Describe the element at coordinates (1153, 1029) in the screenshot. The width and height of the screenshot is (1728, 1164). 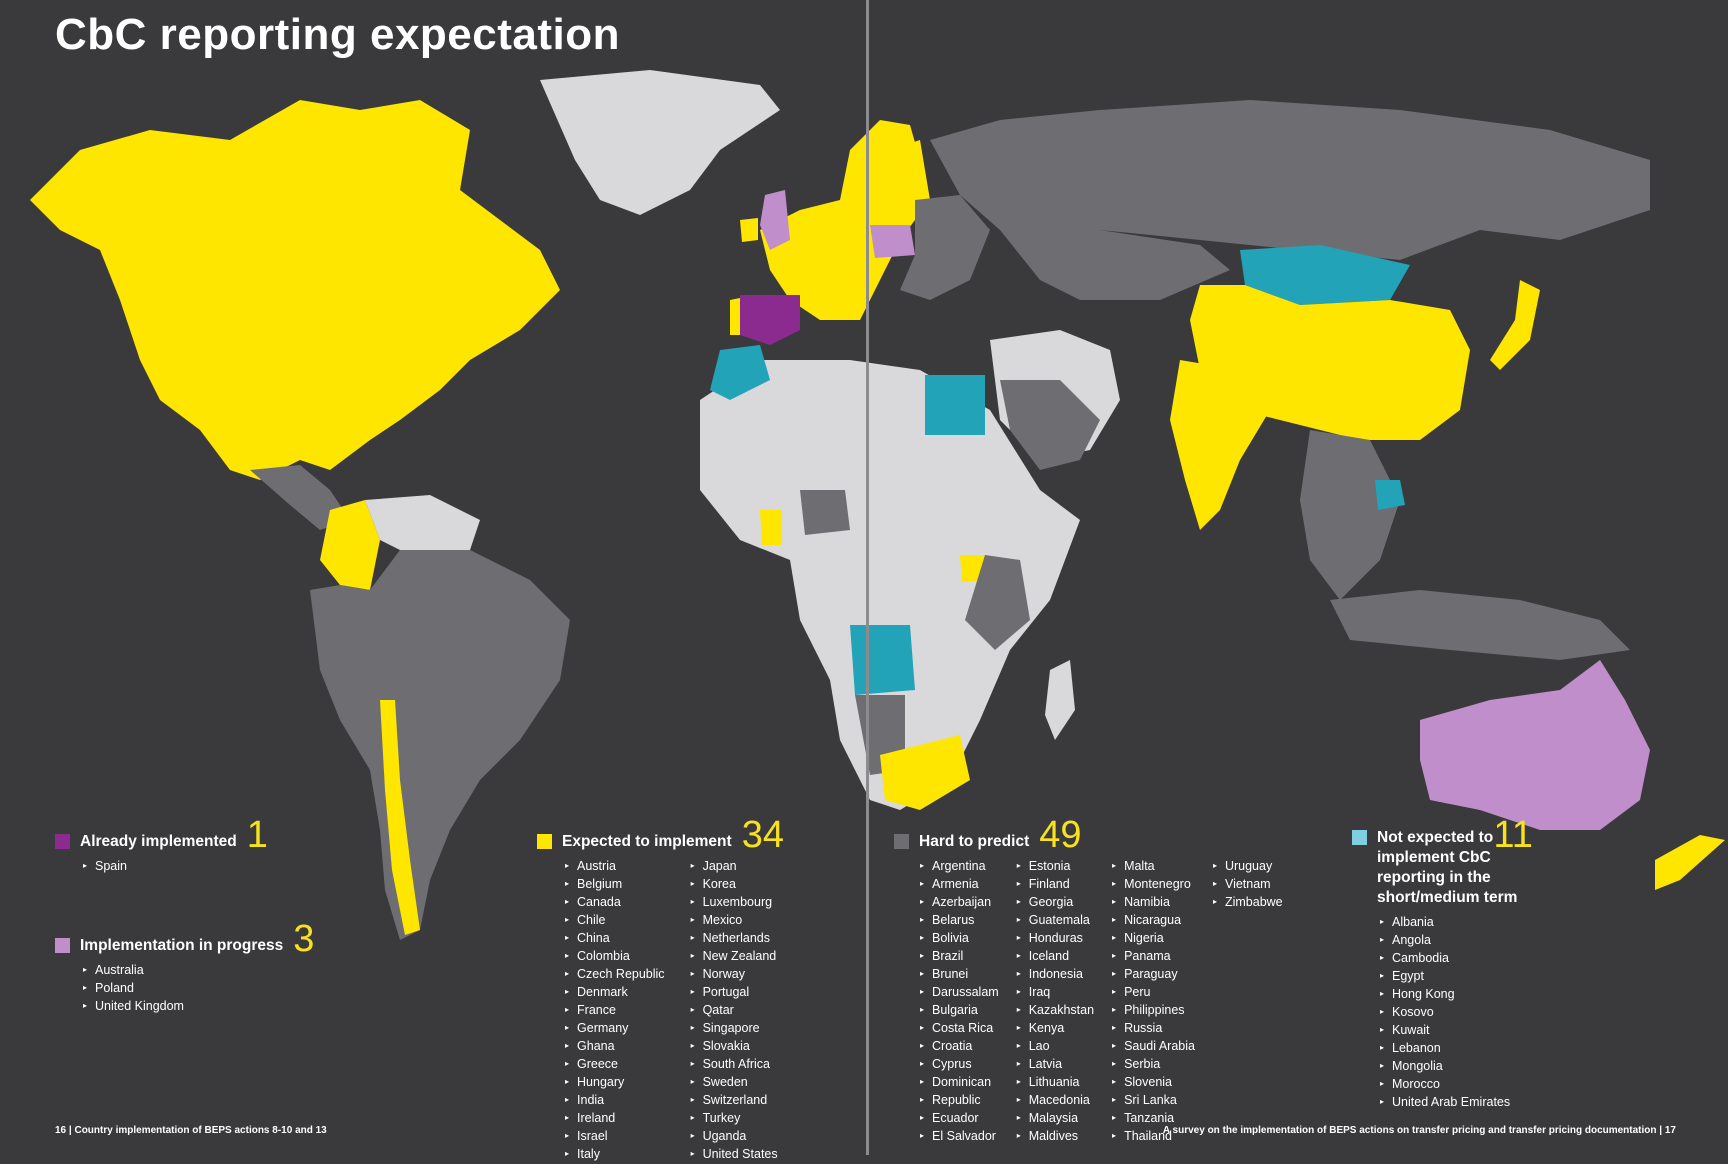
I see `list-item: Russia` at that location.